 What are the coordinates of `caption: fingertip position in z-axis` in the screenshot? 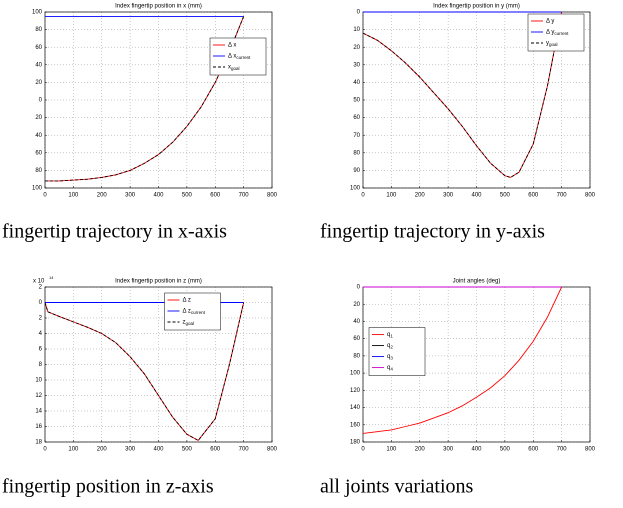 It's located at (108, 487).